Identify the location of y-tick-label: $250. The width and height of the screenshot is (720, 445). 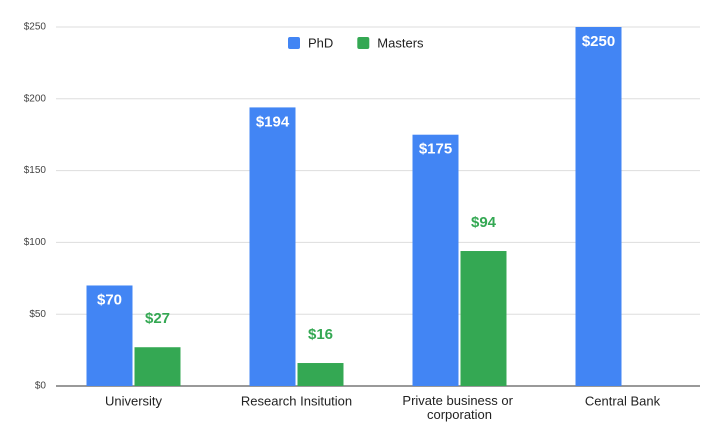
(35, 27).